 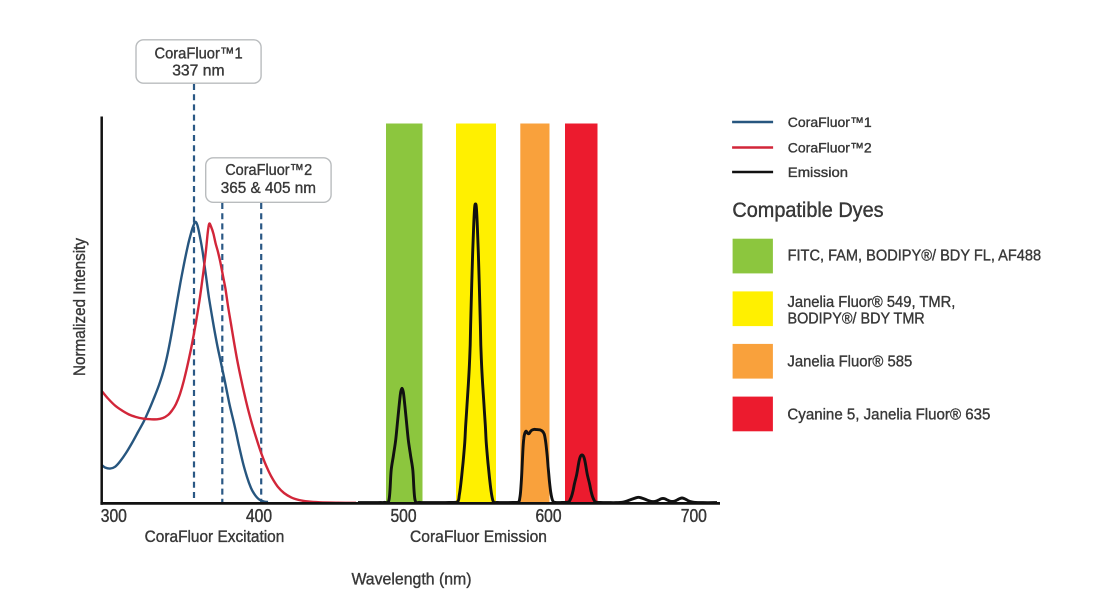 What do you see at coordinates (872, 302) in the screenshot?
I see `svg-text: Janelia Fluor® 549, TMR,` at bounding box center [872, 302].